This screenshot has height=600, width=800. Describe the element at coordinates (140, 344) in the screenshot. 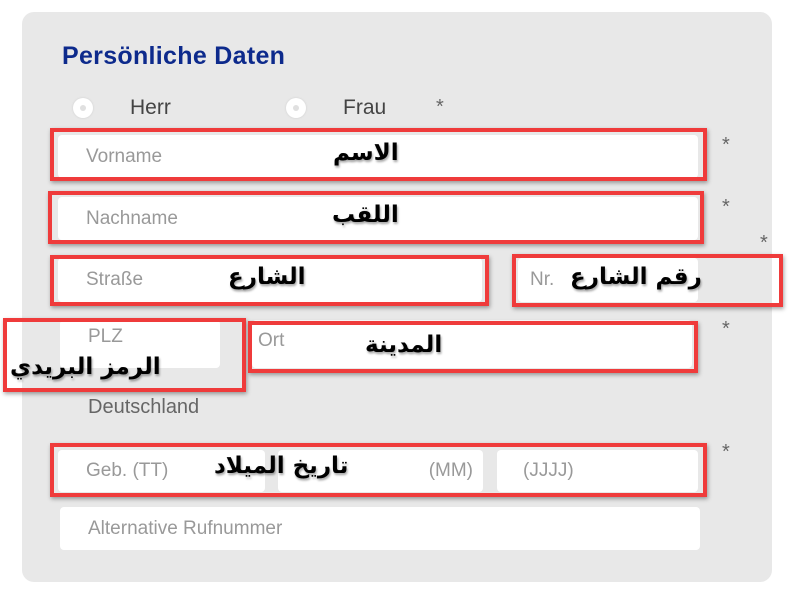

I see `plz-input: PLZ` at that location.